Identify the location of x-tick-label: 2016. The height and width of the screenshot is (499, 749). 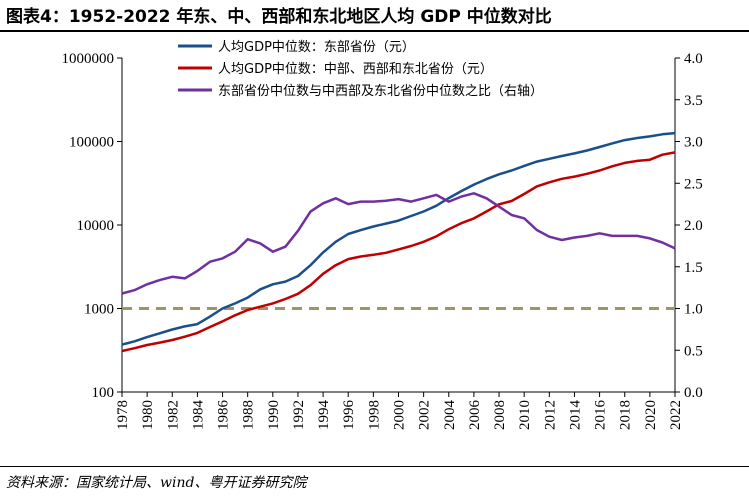
(601, 415).